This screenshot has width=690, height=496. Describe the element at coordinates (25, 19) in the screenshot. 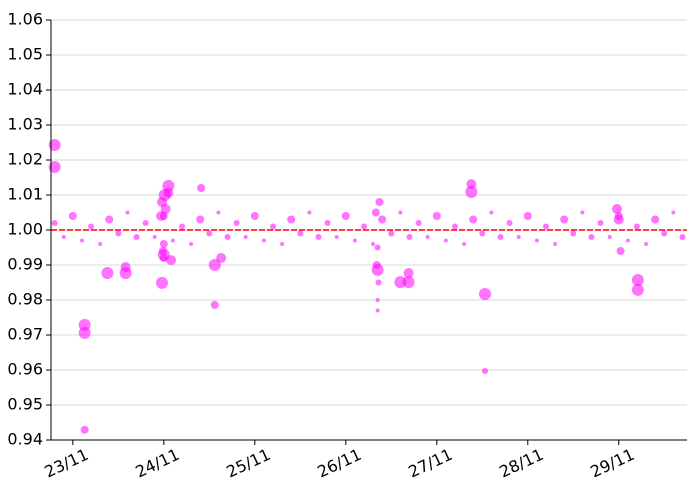

I see `y-tick-label: 1.06` at that location.